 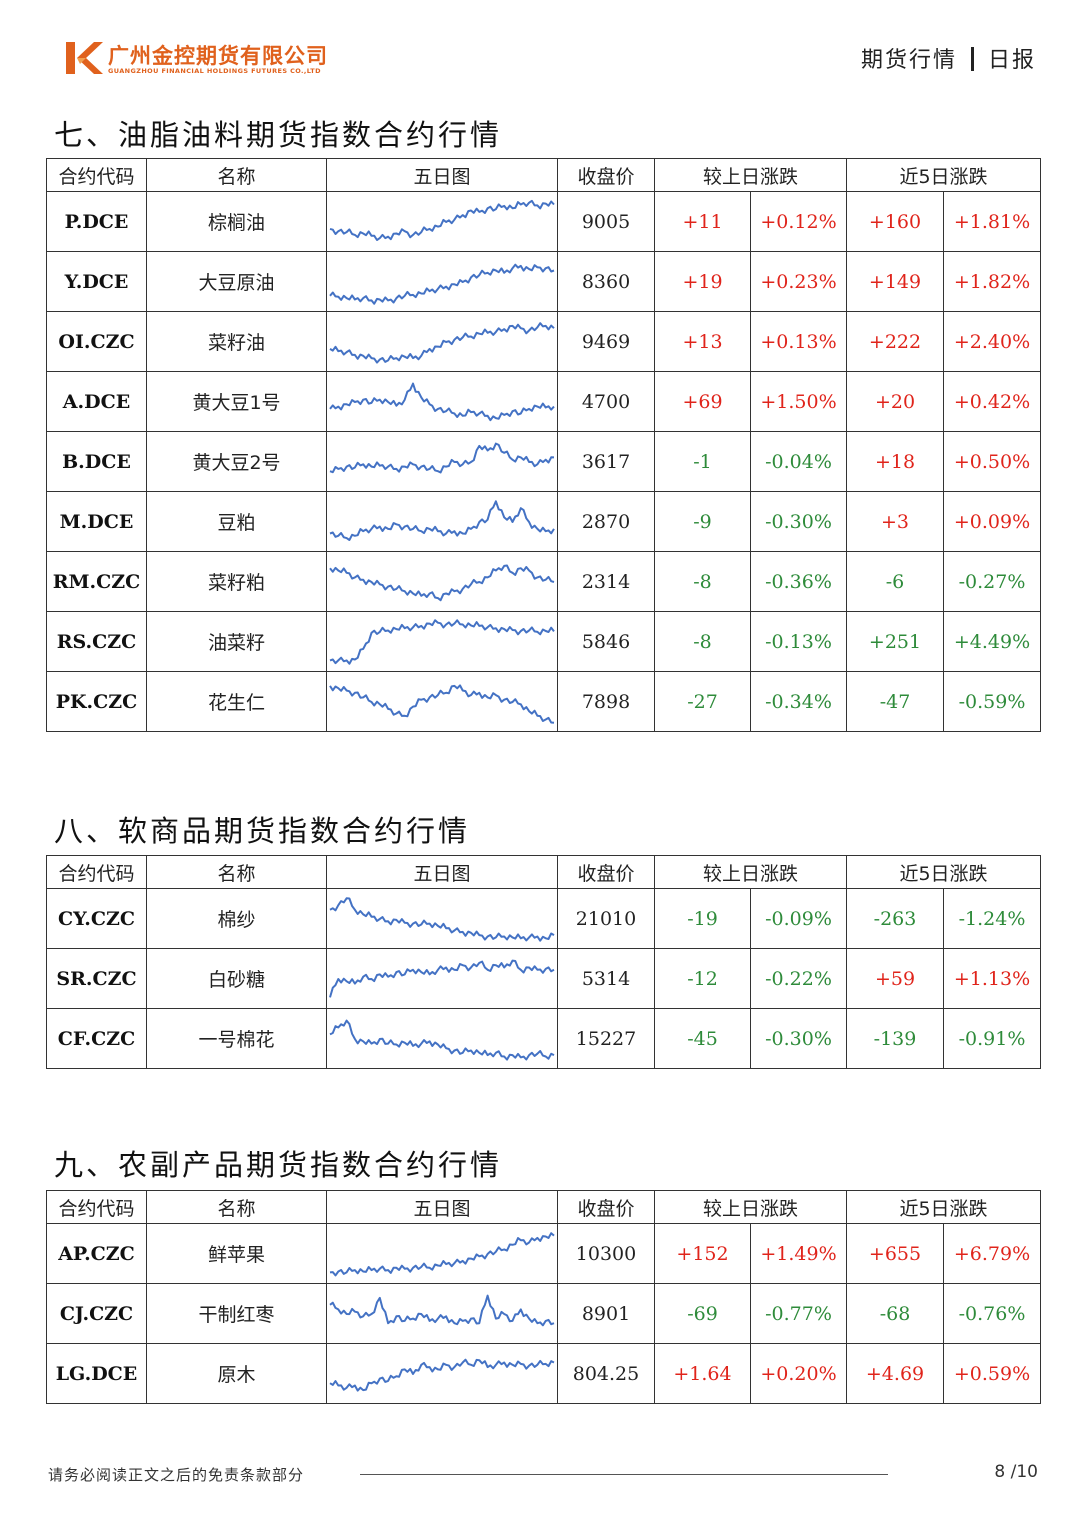 I want to click on table-row: SR.CZC 白砂糖 5314 -12 -0.22% +59 +1.13%, so click(x=544, y=978).